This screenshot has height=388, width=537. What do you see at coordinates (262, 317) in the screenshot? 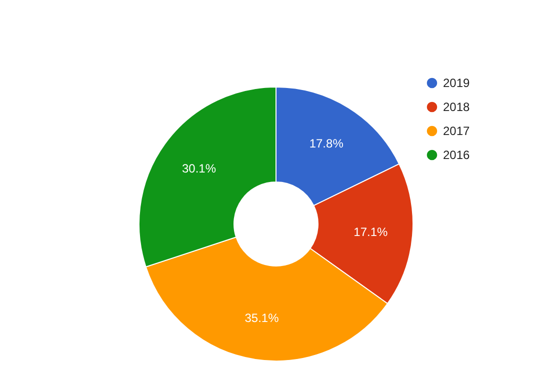
I see `data-label: 35.1%` at bounding box center [262, 317].